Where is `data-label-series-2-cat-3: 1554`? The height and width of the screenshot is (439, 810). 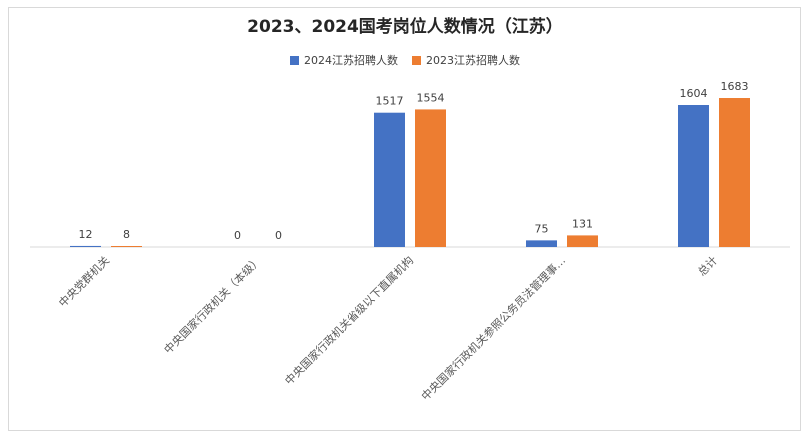
data-label-series-2-cat-3: 1554 is located at coordinates (431, 97).